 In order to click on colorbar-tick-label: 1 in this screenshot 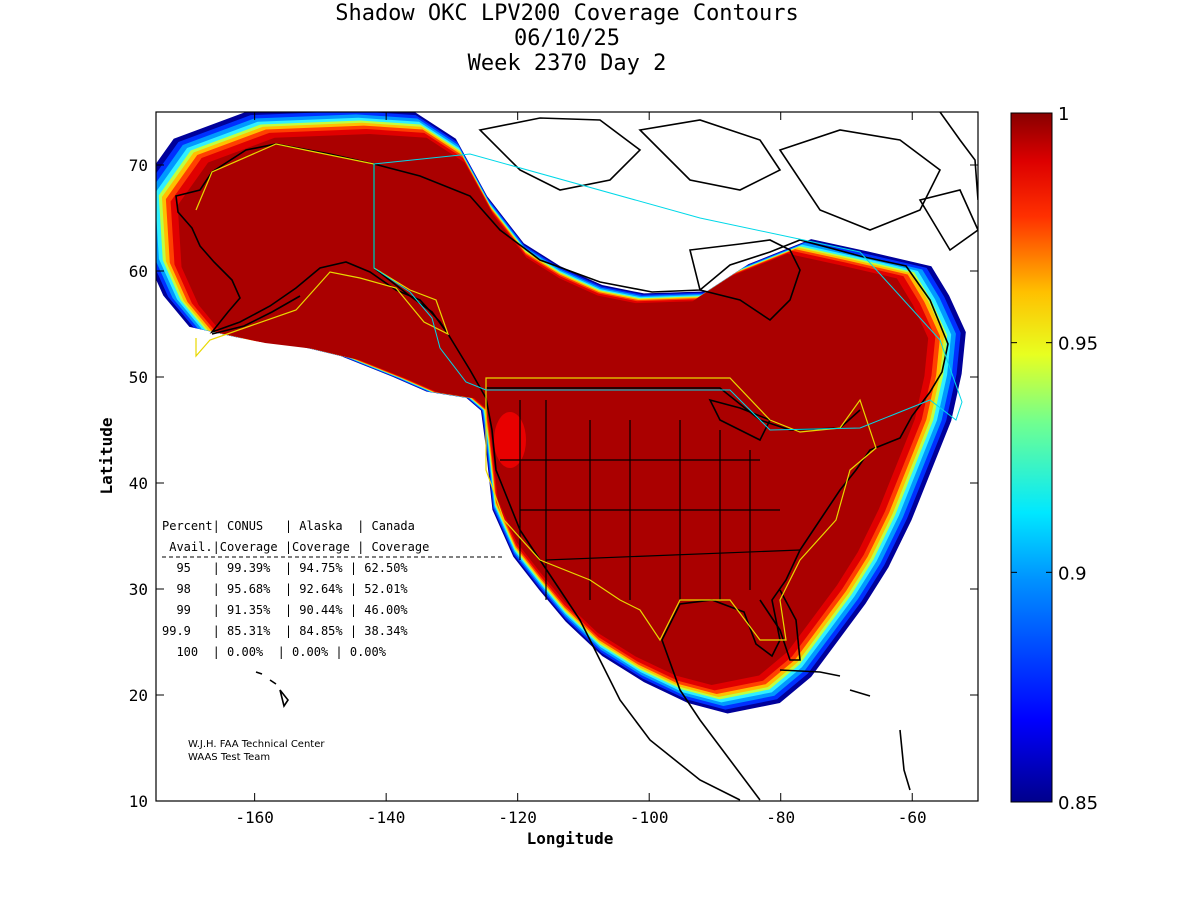, I will do `click(1063, 114)`.